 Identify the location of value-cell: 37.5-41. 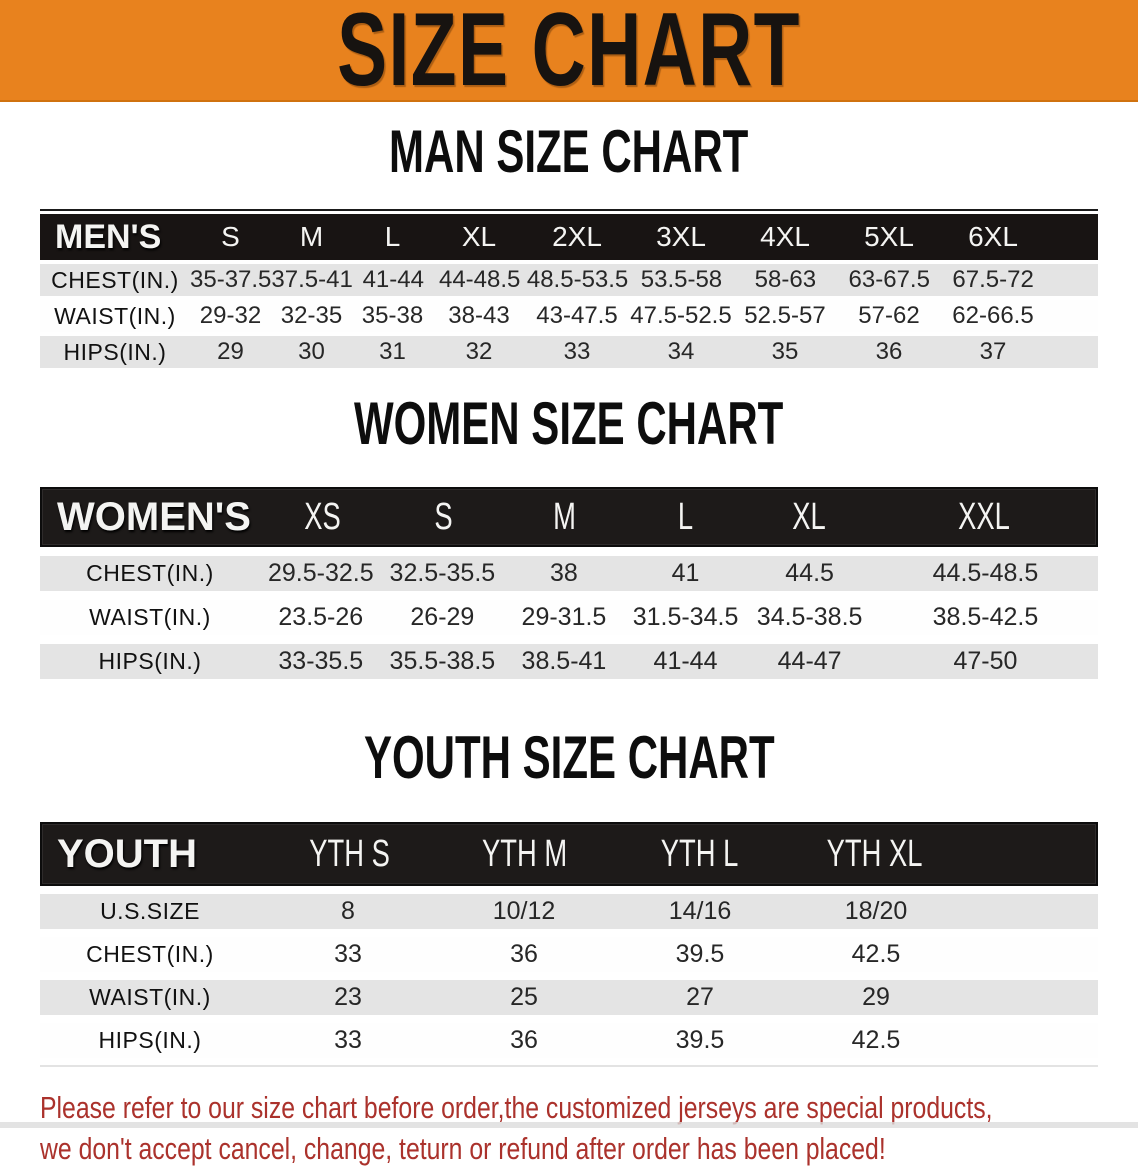
(312, 279).